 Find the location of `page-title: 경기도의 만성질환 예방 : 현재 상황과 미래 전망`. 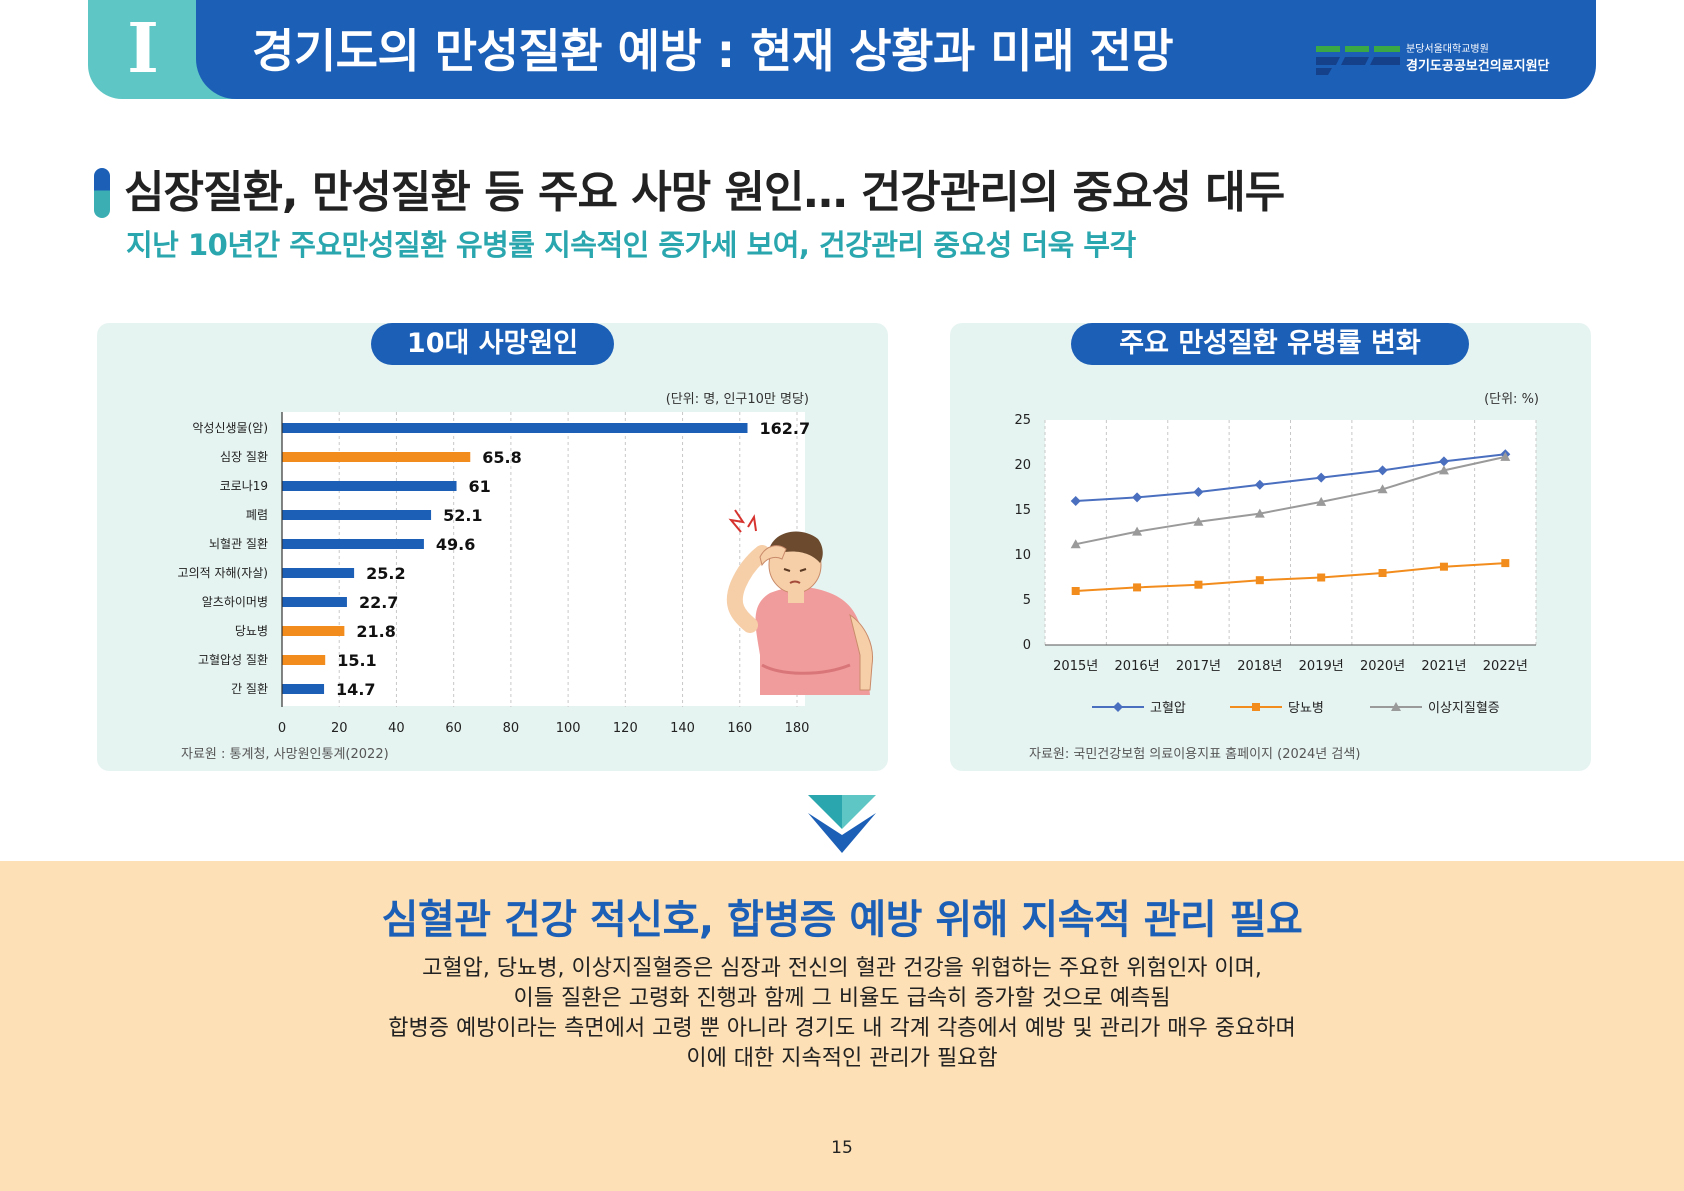

page-title: 경기도의 만성질환 예방 : 현재 상황과 미래 전망 is located at coordinates (713, 51).